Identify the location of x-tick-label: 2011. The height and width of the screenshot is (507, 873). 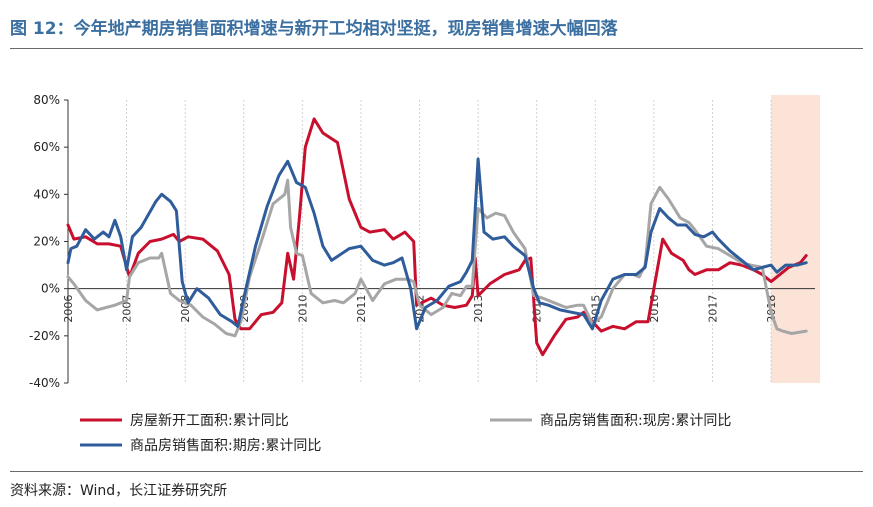
(361, 309).